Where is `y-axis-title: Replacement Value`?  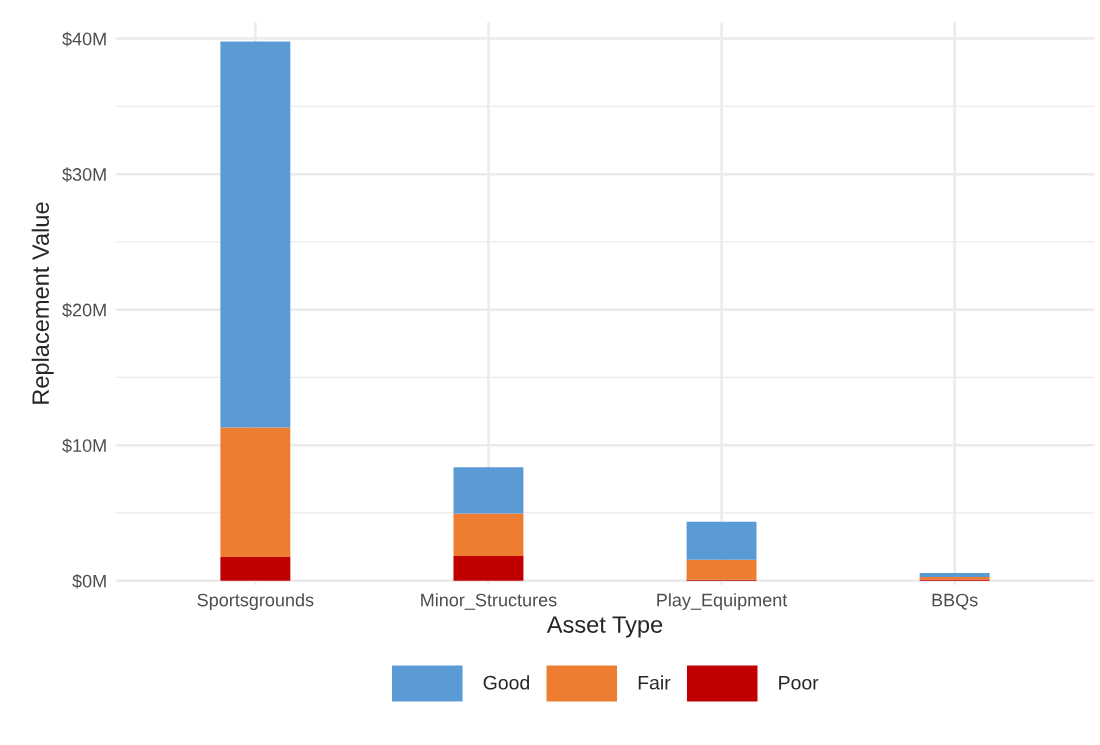
y-axis-title: Replacement Value is located at coordinates (42, 303).